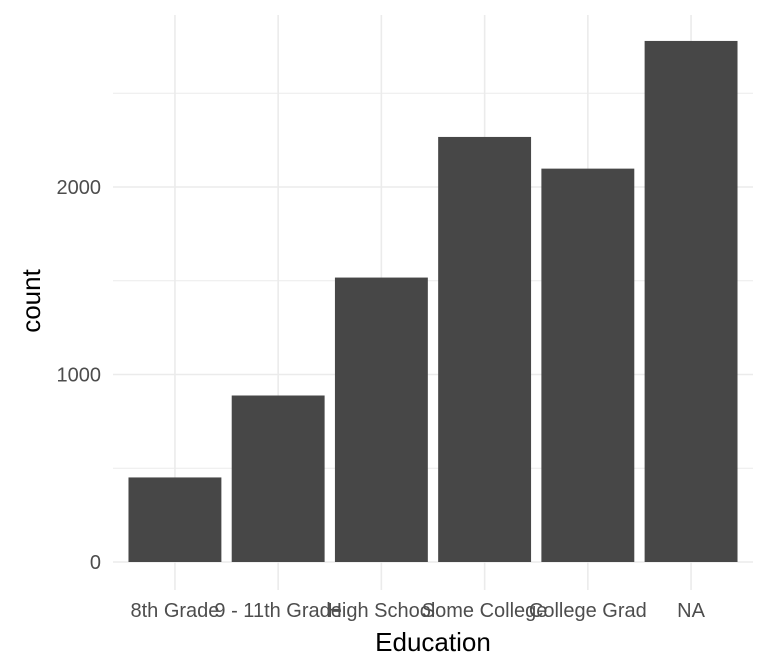  What do you see at coordinates (31, 300) in the screenshot?
I see `y-axis-title: count` at bounding box center [31, 300].